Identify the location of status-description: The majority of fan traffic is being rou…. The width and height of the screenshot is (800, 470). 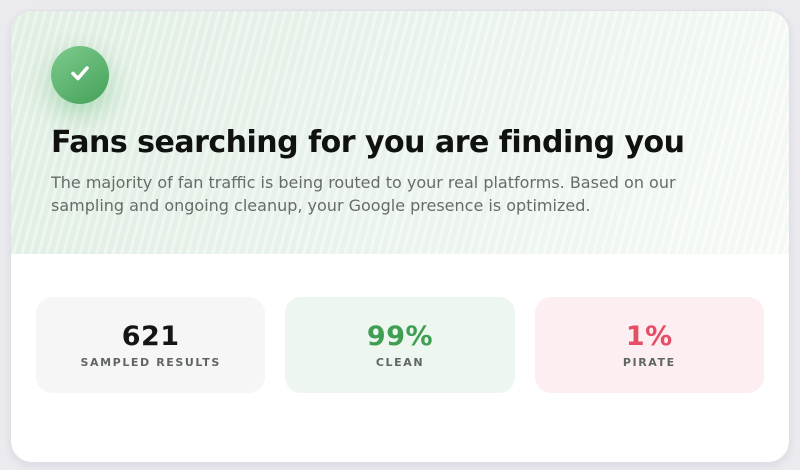
(363, 193).